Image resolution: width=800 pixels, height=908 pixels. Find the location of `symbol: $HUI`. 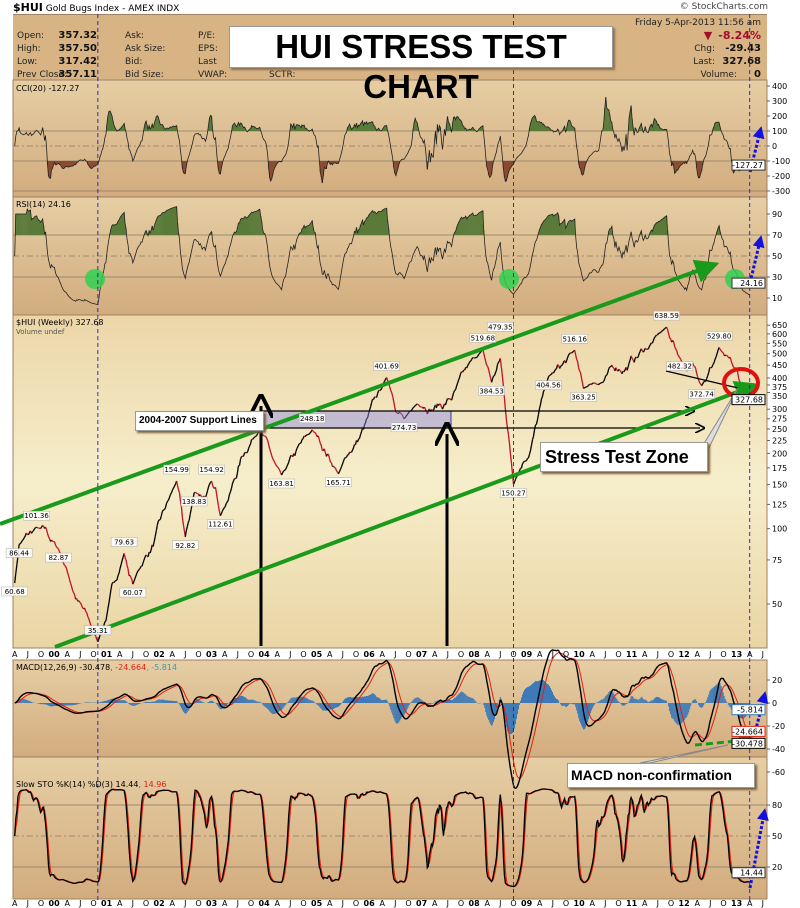

symbol: $HUI is located at coordinates (28, 7).